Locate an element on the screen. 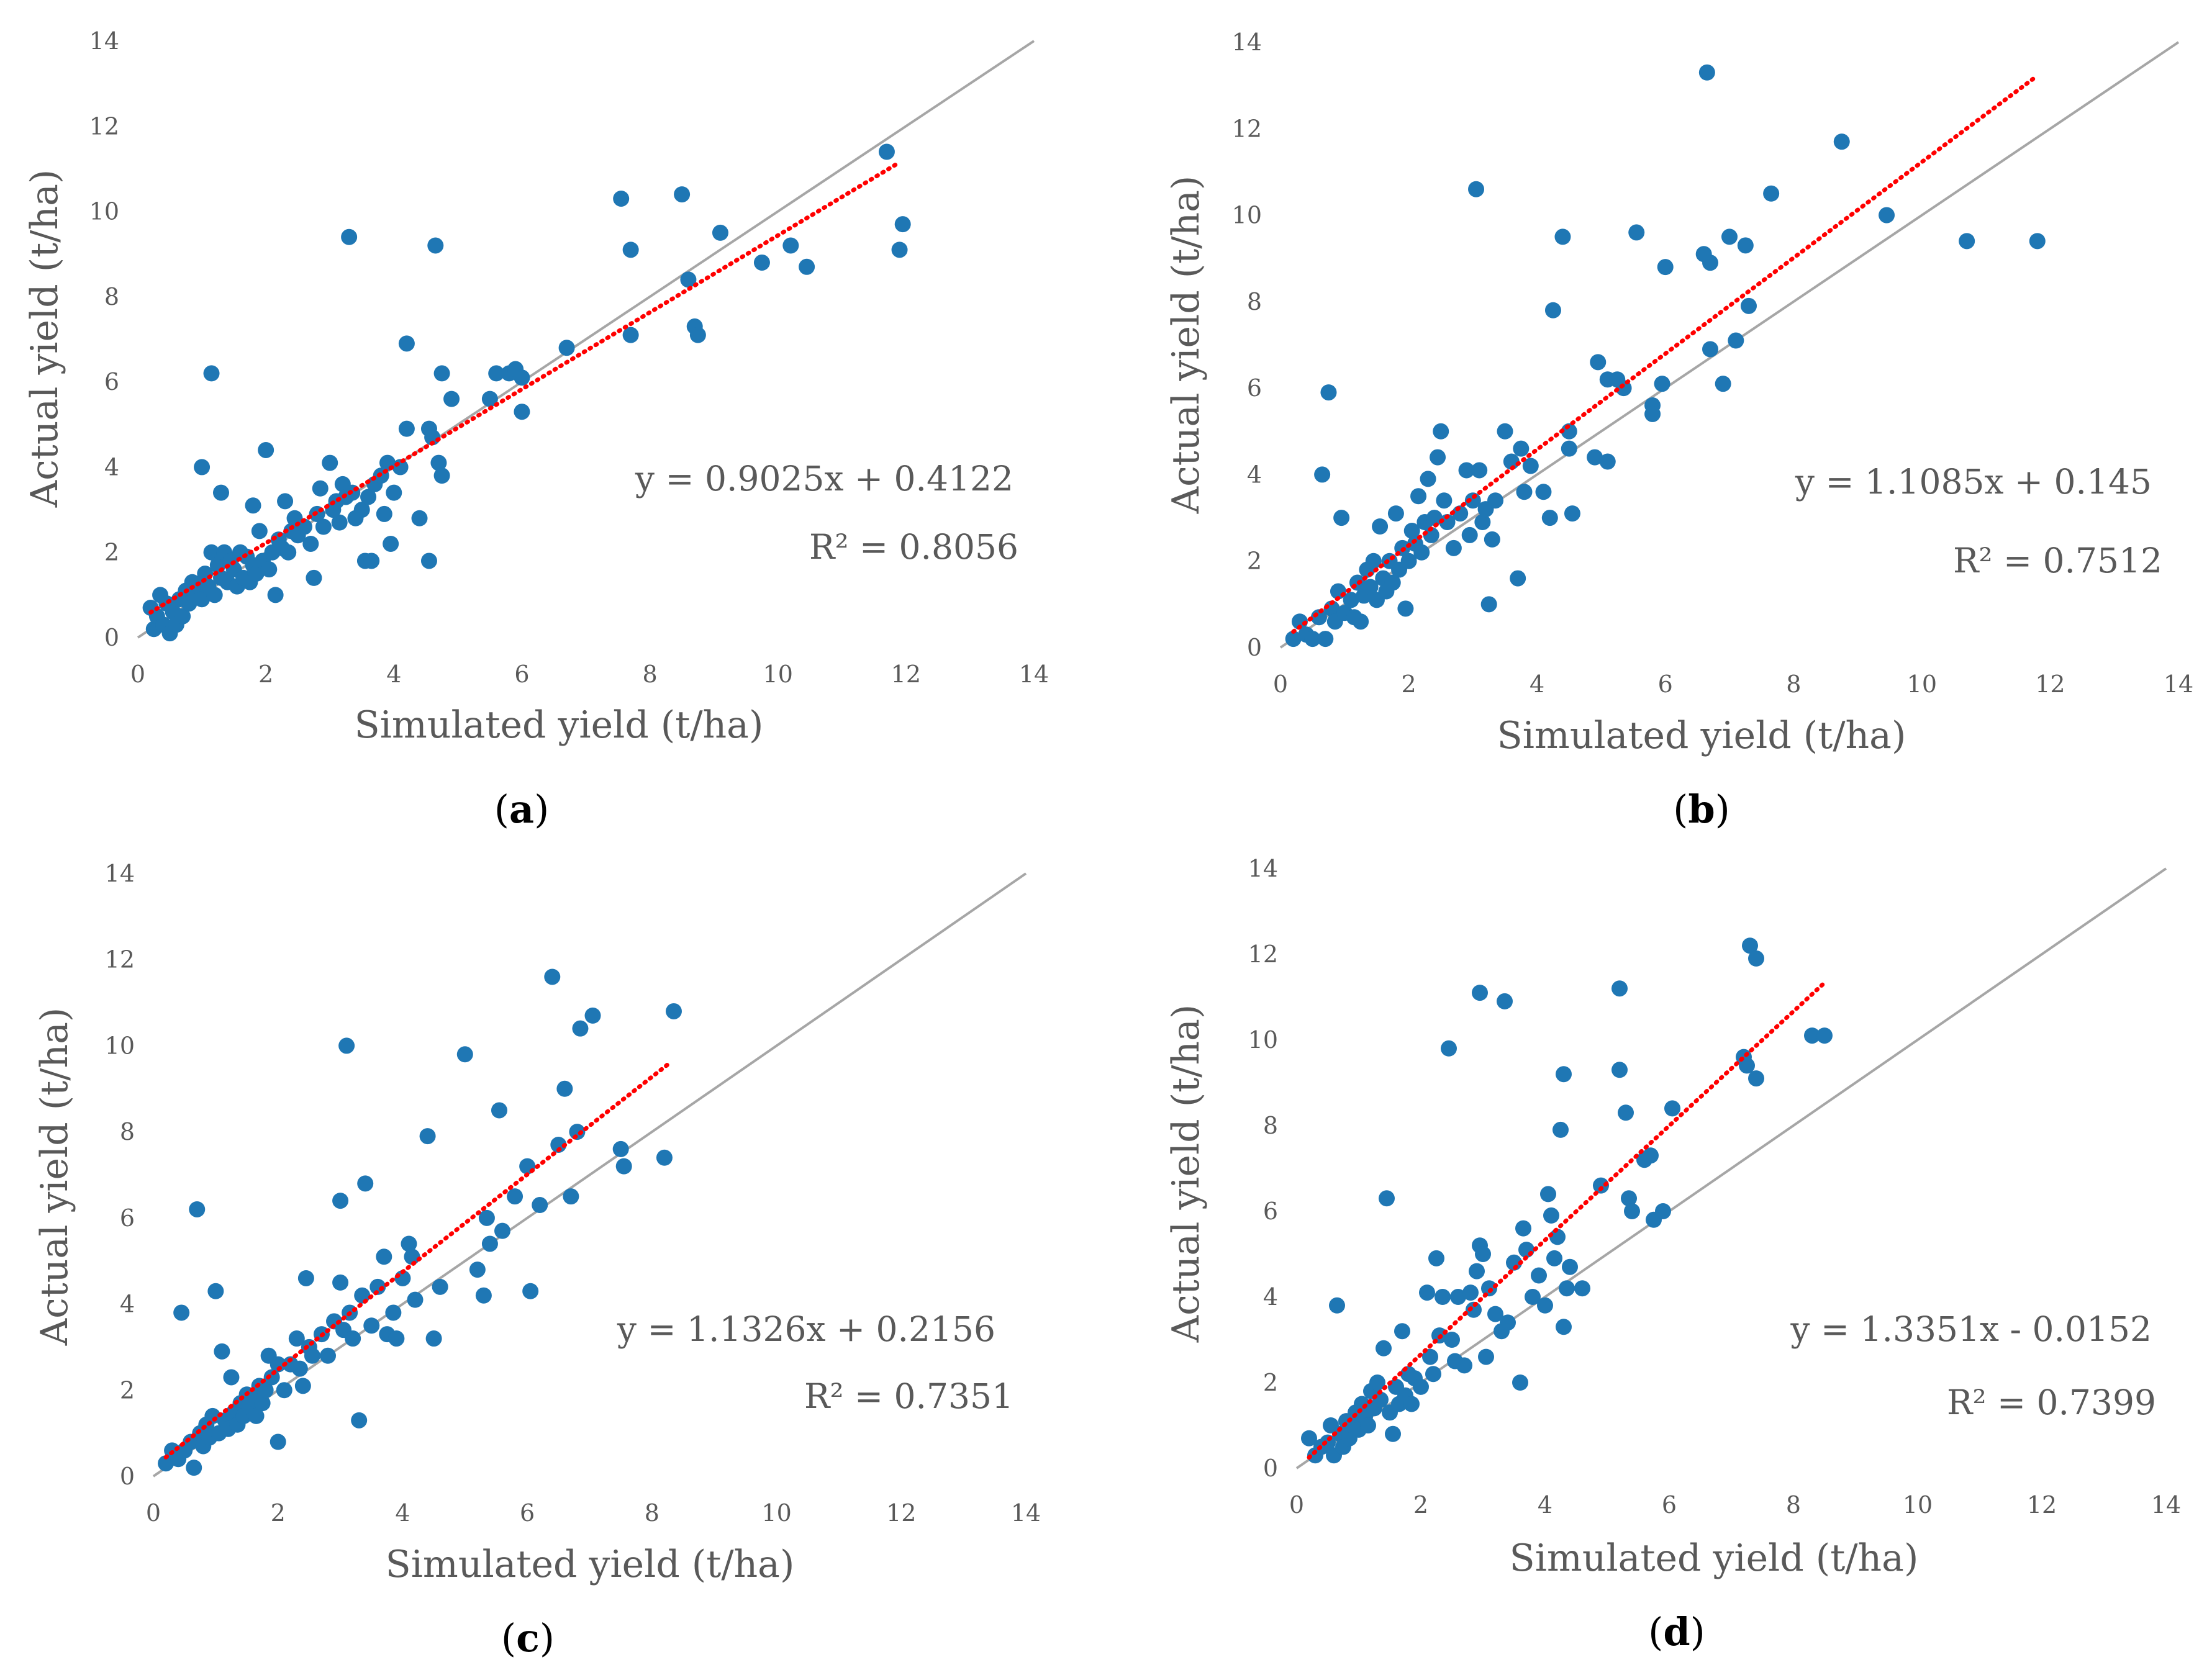  trendline-layer is located at coordinates (418, 1260).